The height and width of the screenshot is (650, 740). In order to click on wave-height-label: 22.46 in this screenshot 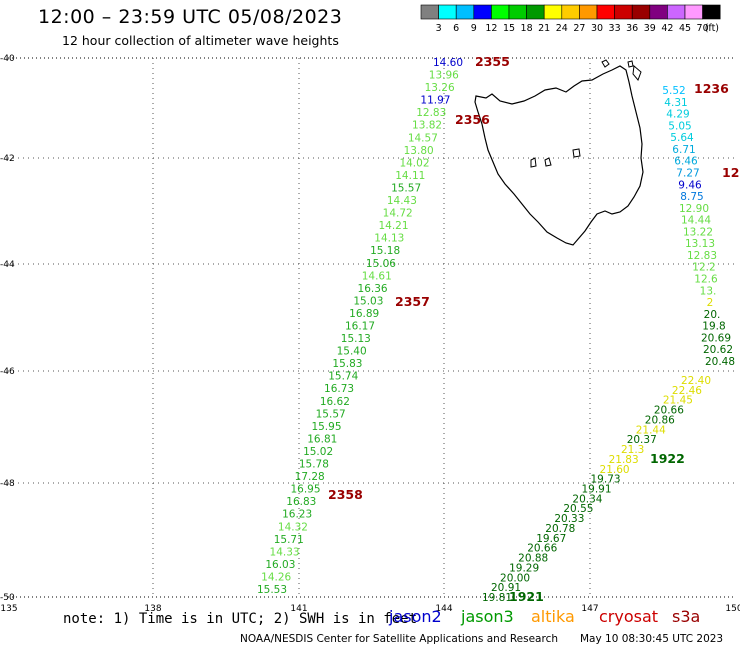, I will do `click(687, 391)`.